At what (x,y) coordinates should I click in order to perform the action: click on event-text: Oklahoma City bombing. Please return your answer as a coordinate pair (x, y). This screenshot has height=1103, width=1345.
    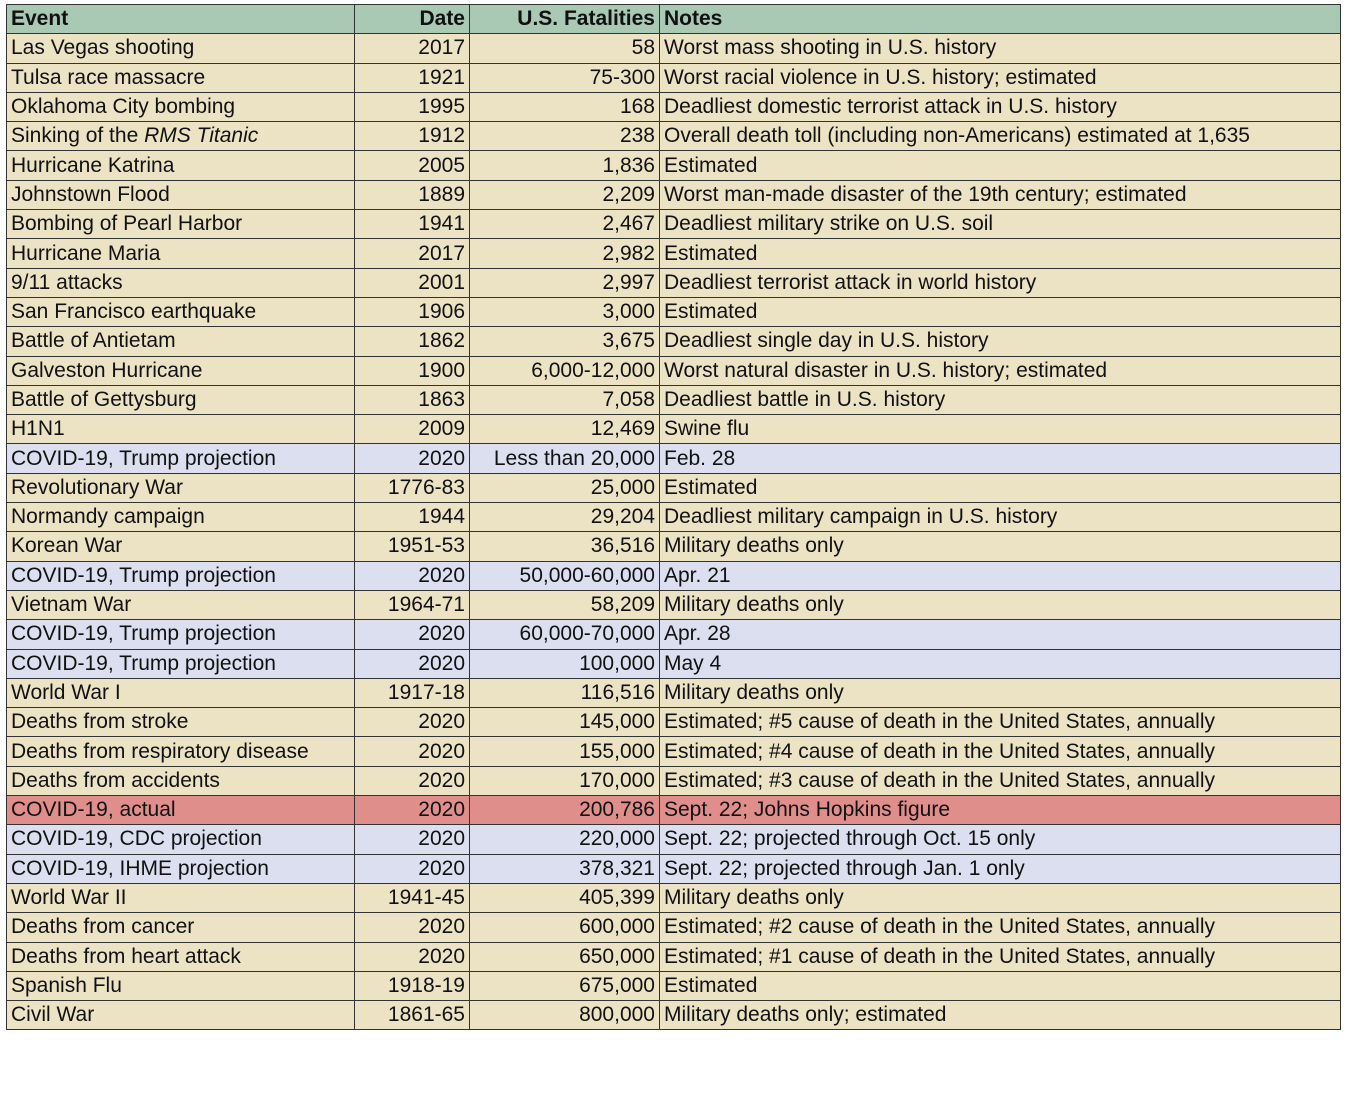
    Looking at the image, I should click on (123, 107).